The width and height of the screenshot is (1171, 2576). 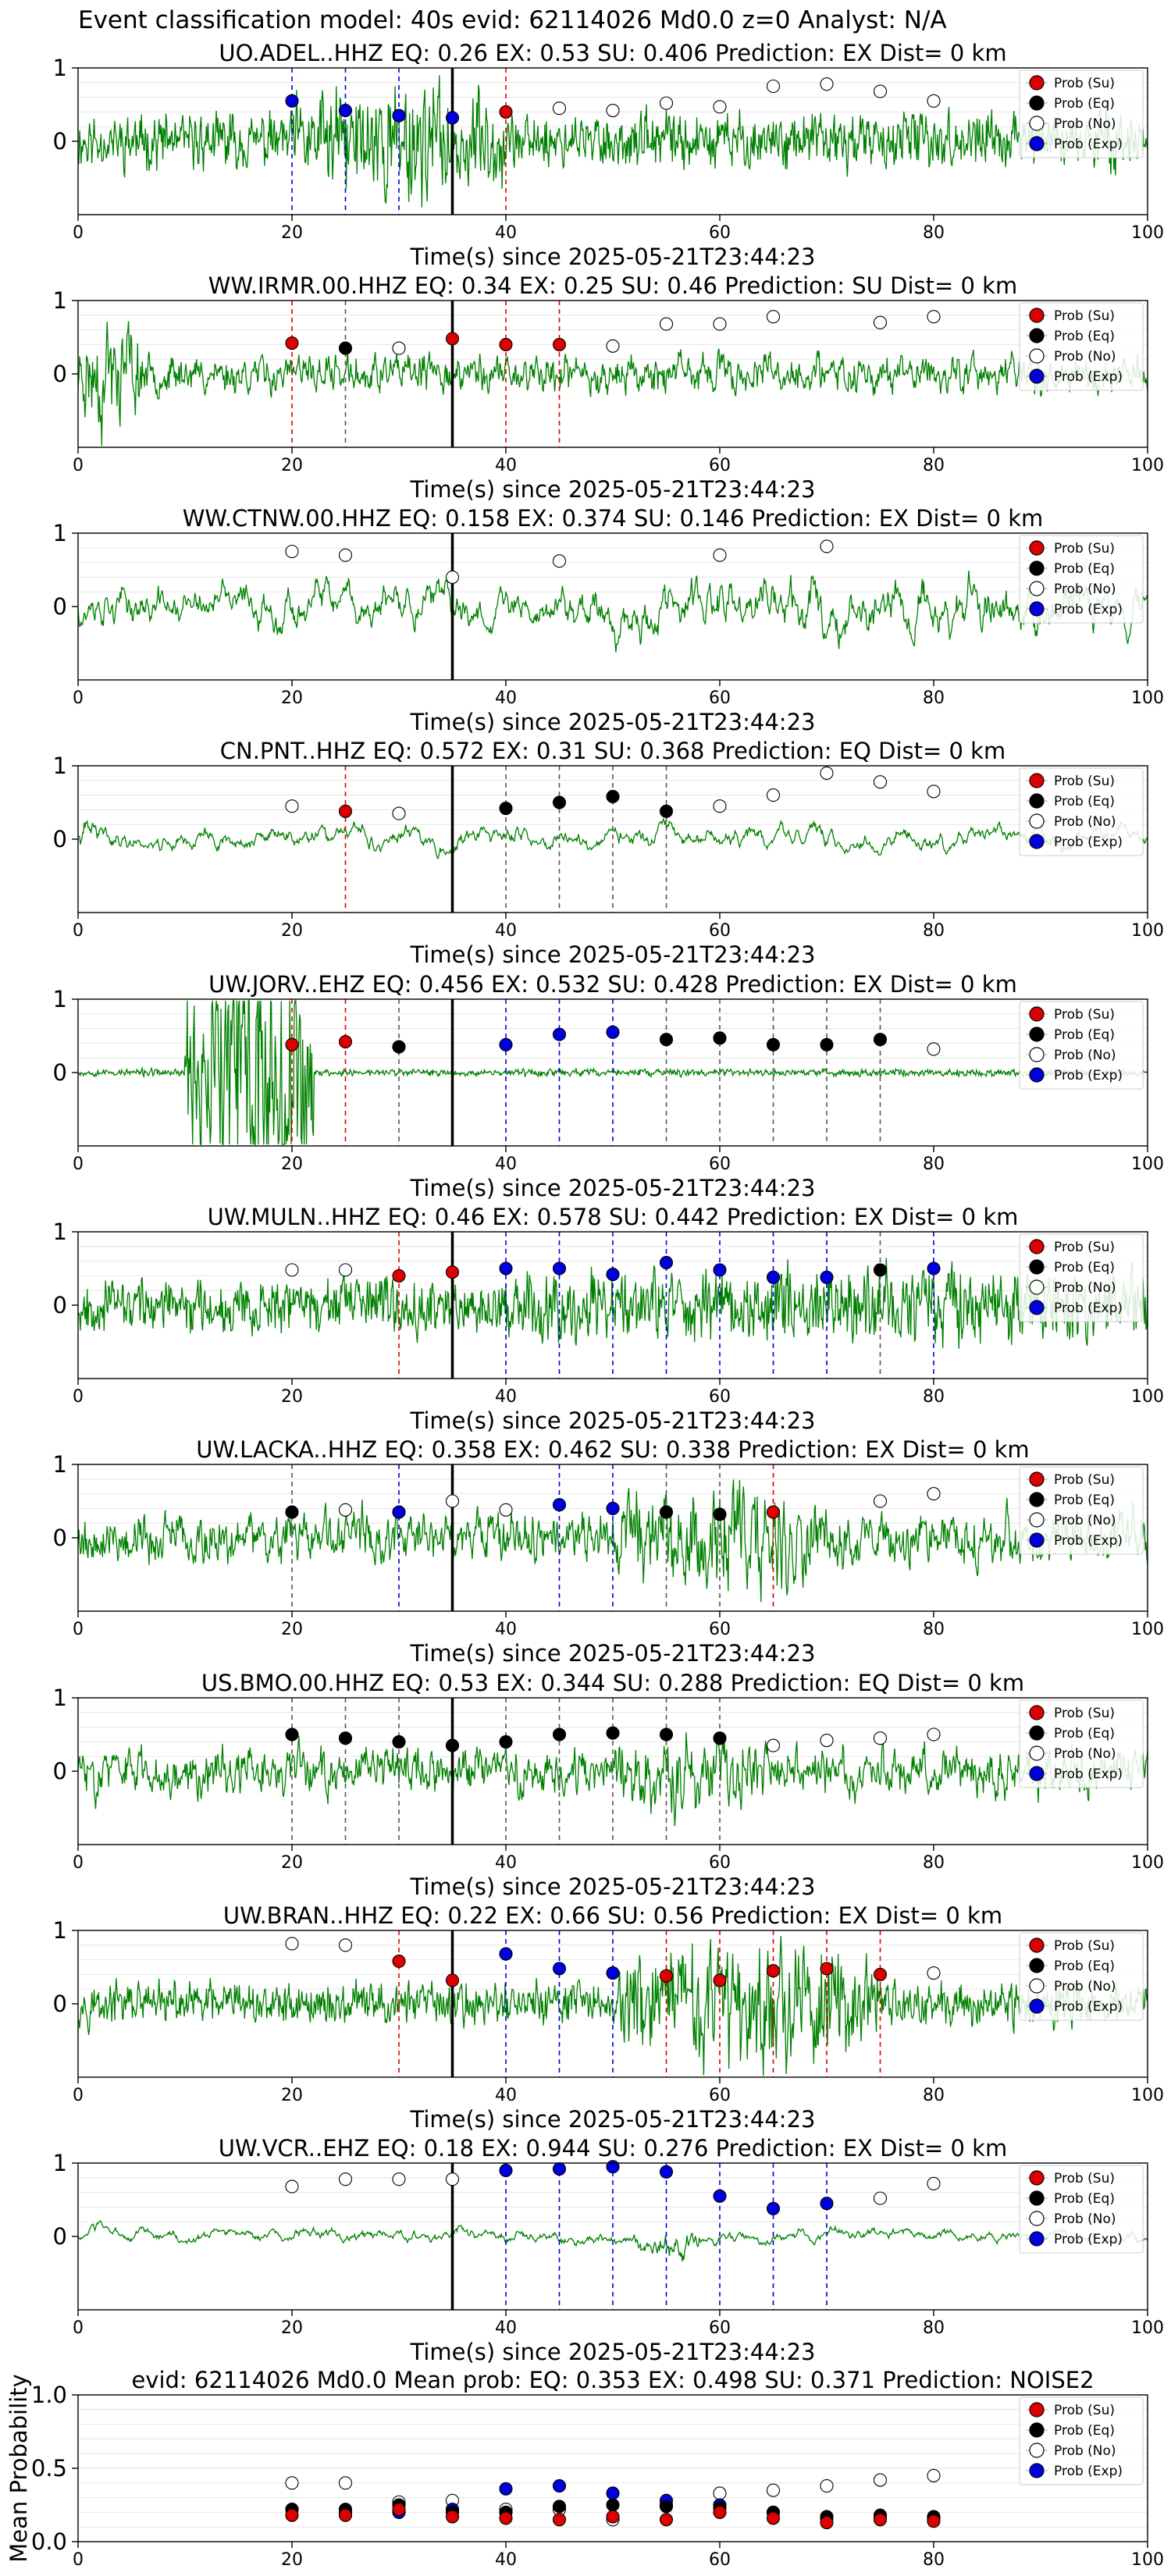 What do you see at coordinates (506, 2489) in the screenshot?
I see `mean-point-exp` at bounding box center [506, 2489].